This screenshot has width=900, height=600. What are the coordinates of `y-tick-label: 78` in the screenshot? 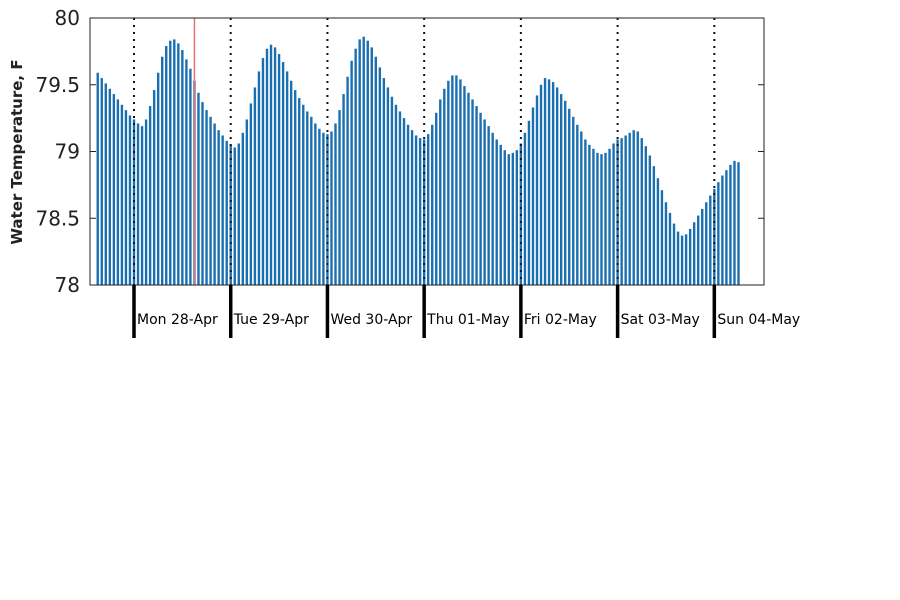 It's located at (67, 285).